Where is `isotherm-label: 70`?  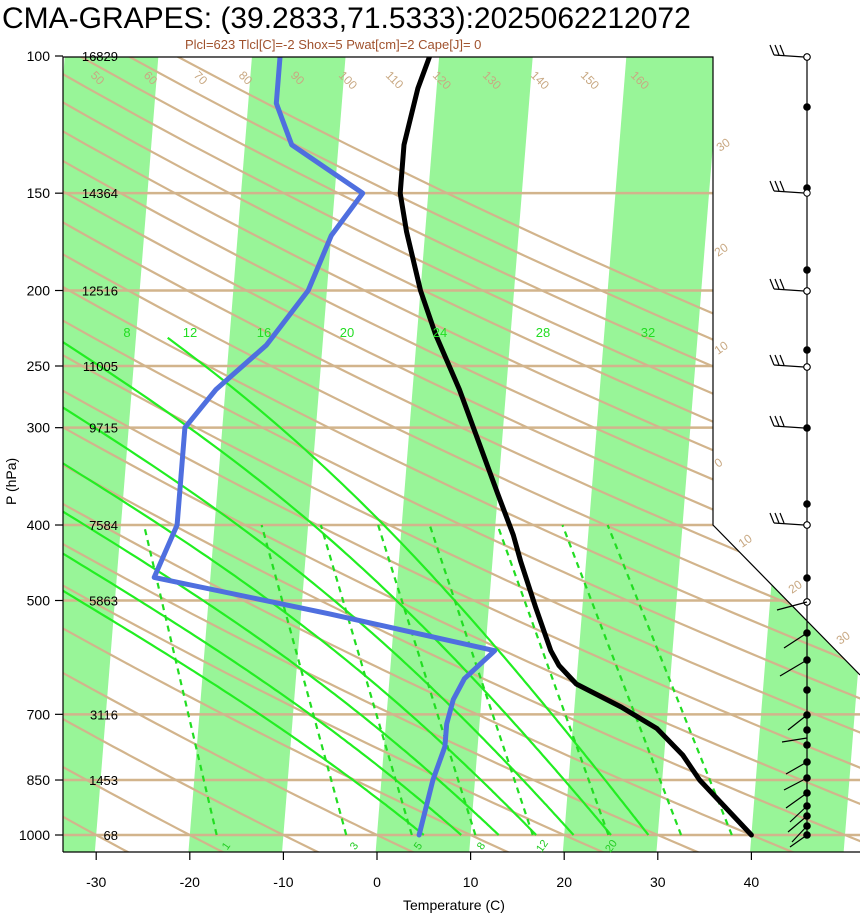 isotherm-label: 70 is located at coordinates (201, 78).